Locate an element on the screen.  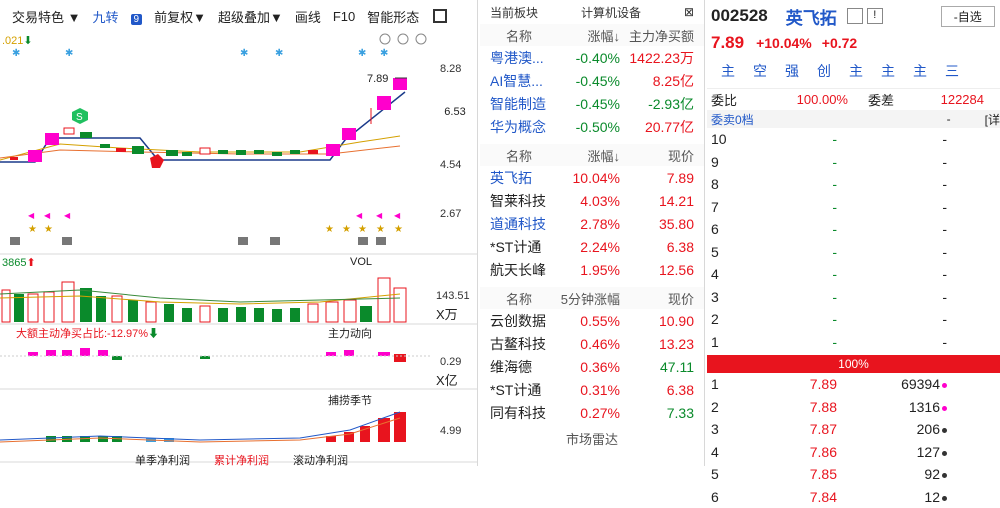
sell-level: 1-- is located at coordinates (853, 342).